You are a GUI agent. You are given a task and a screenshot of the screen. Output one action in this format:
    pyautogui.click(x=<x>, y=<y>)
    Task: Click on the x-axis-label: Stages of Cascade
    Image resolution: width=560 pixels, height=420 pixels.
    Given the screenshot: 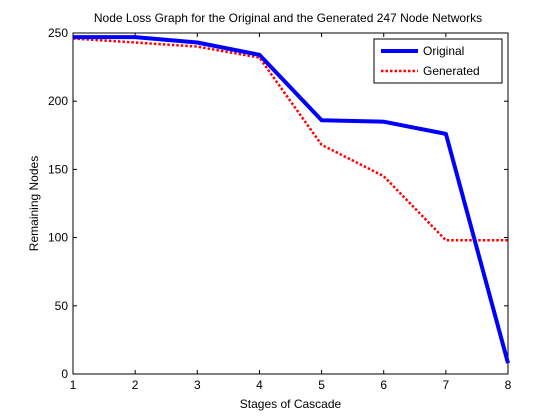 What is the action you would take?
    pyautogui.click(x=291, y=404)
    